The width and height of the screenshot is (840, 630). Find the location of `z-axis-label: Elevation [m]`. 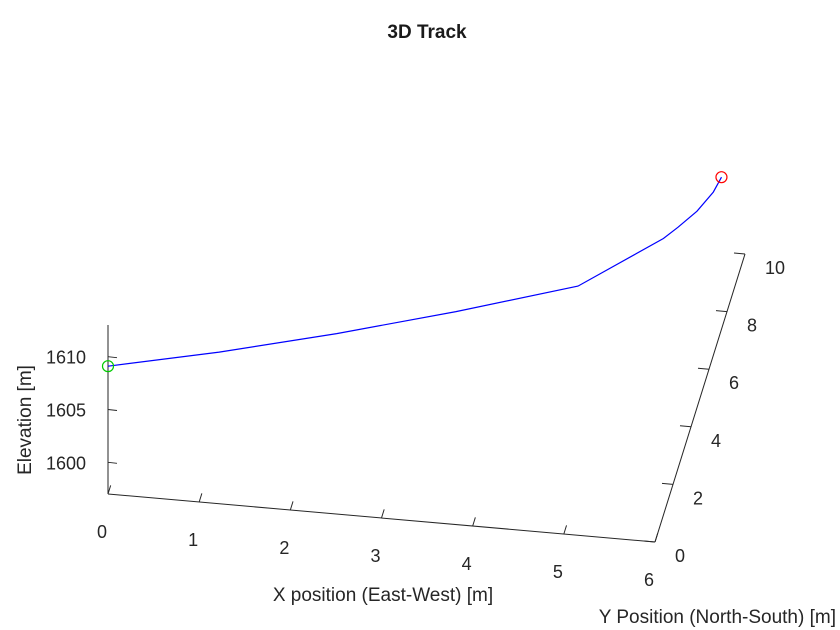

z-axis-label: Elevation [m] is located at coordinates (25, 420).